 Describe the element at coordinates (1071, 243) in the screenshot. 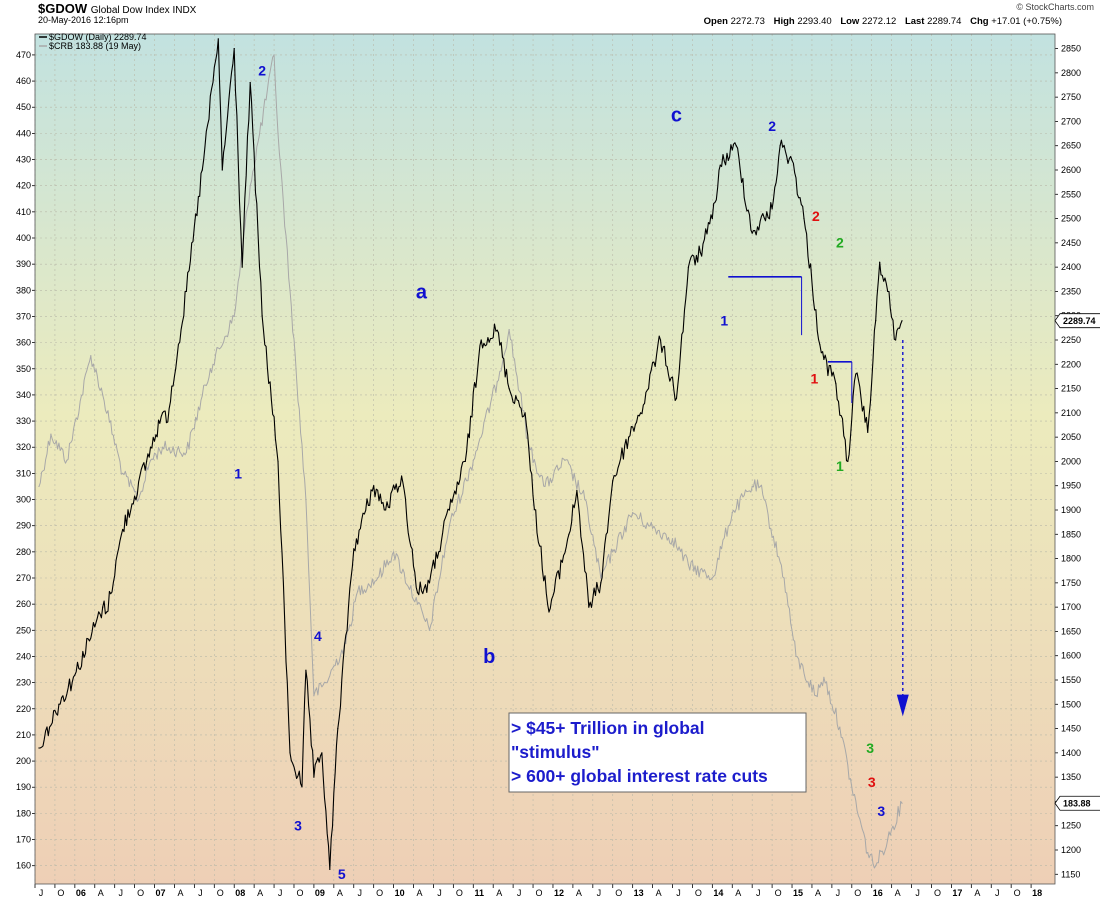

I see `right-axis-tick-label: 2450` at that location.